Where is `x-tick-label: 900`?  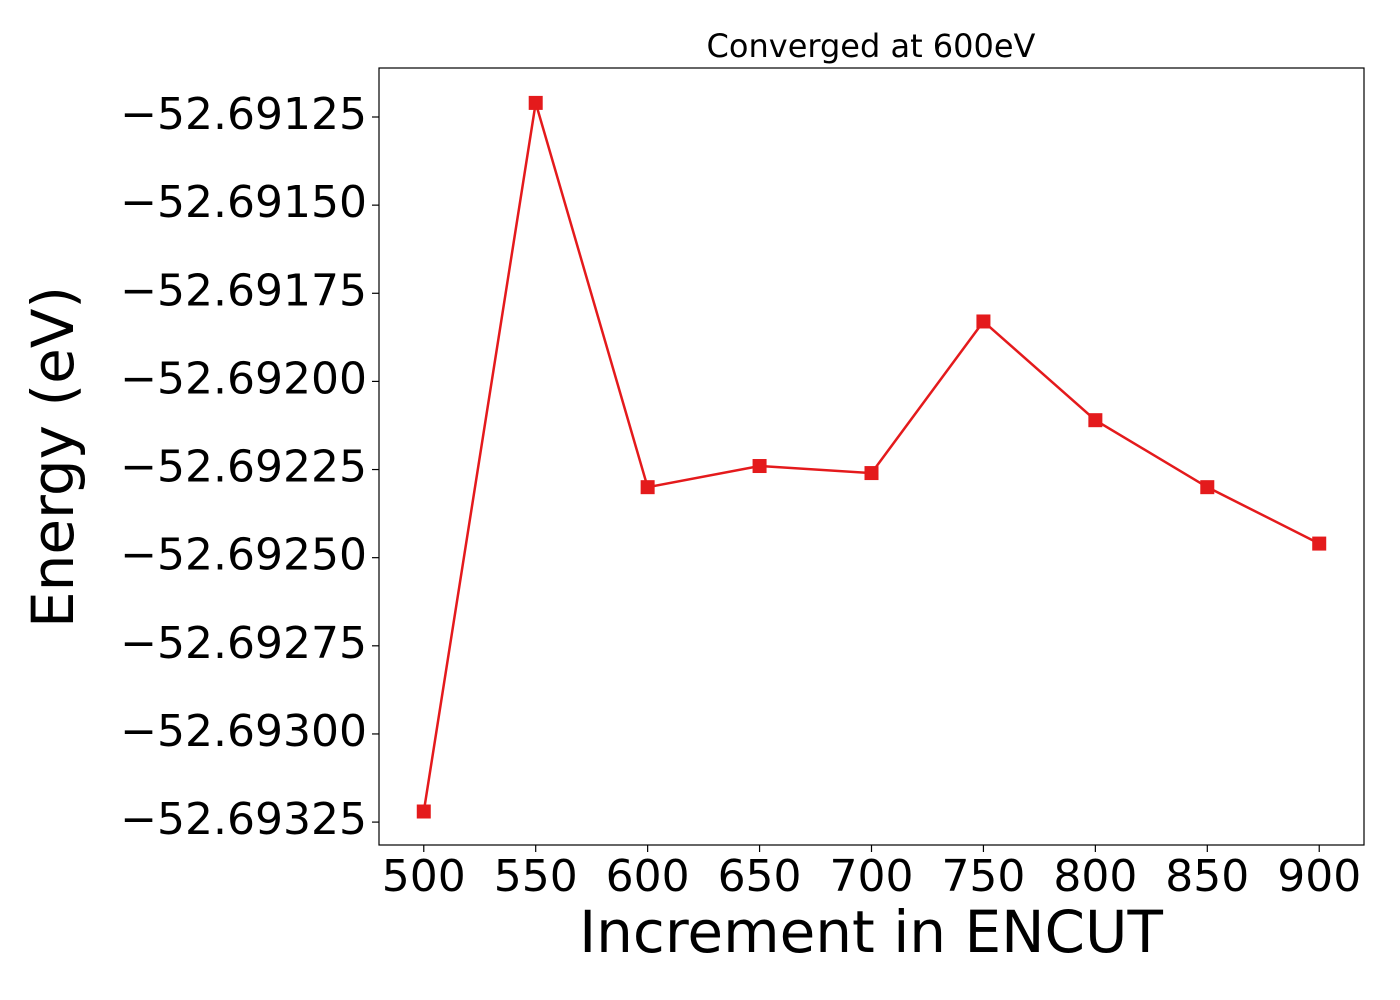
x-tick-label: 900 is located at coordinates (1319, 876).